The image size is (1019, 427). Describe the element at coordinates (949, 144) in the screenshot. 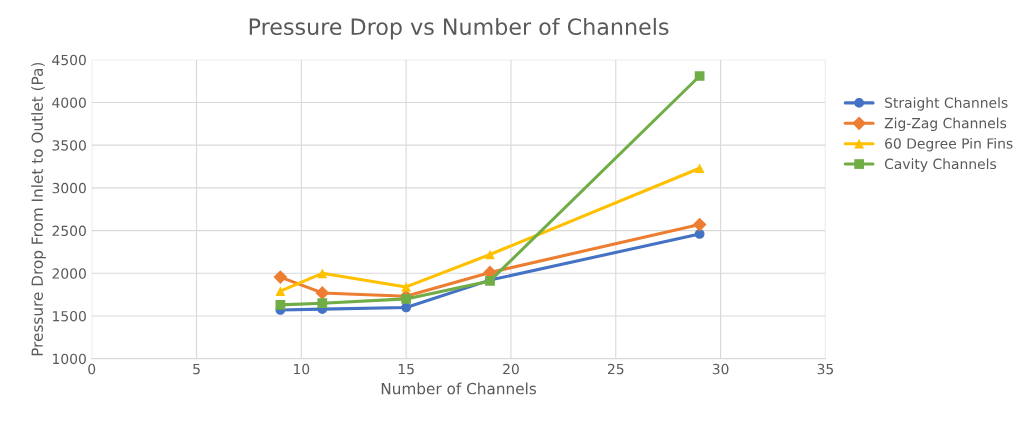

I see `legend-label: 60 Degree Pin Fins` at that location.